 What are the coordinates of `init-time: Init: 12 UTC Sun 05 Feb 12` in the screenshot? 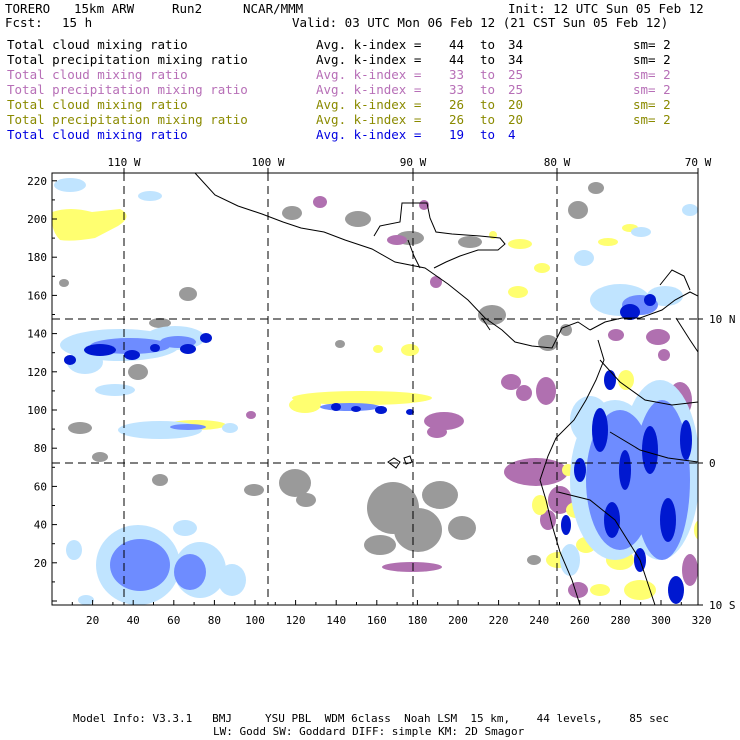 It's located at (606, 8).